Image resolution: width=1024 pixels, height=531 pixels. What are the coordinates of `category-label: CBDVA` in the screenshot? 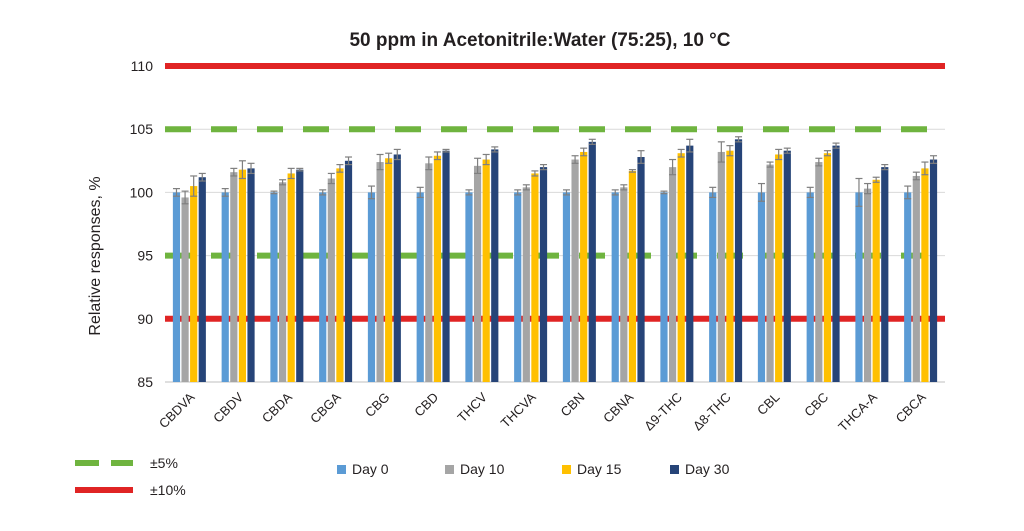 It's located at (177, 410).